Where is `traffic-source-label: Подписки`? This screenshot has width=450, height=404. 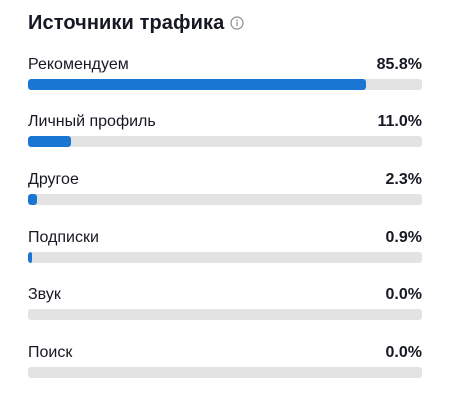 traffic-source-label: Подписки is located at coordinates (63, 237).